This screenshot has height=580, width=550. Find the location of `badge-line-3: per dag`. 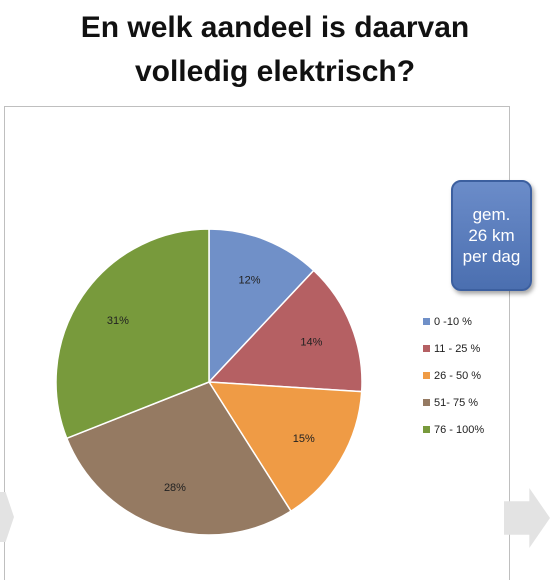

badge-line-3: per dag is located at coordinates (491, 256).